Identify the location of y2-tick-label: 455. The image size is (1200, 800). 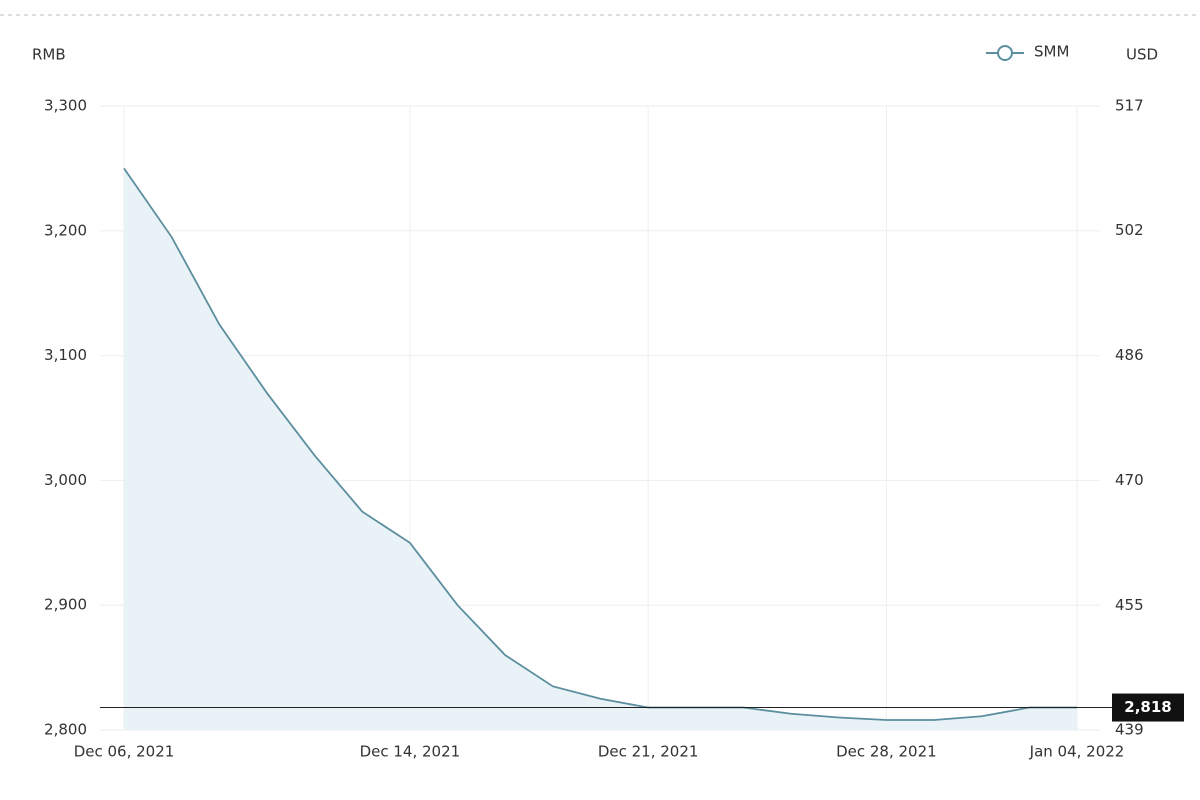
(1129, 605).